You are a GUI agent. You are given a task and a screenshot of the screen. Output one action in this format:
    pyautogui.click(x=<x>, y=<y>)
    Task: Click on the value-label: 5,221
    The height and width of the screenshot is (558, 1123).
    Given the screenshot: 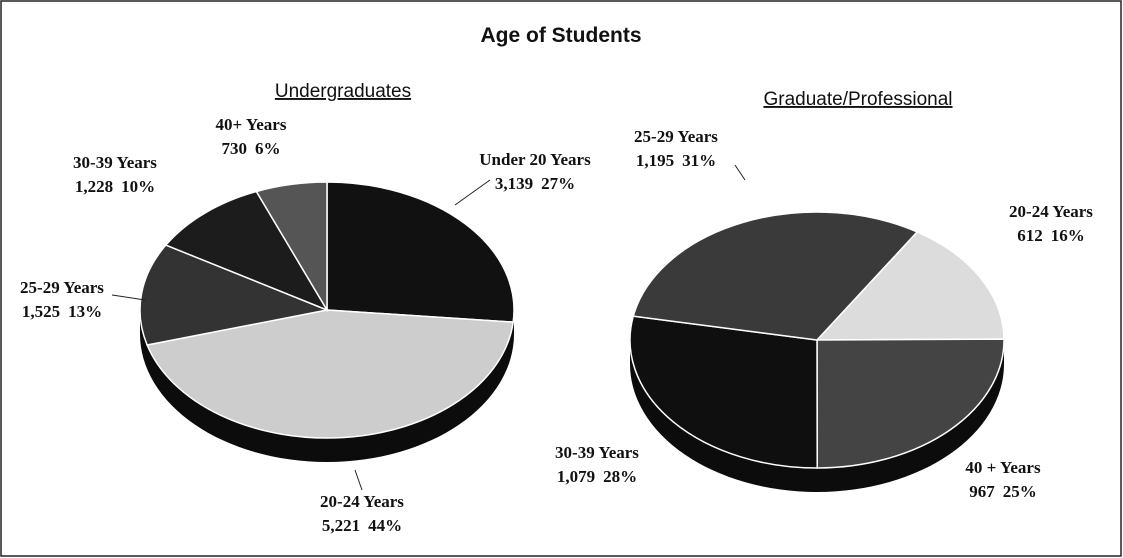 What is the action you would take?
    pyautogui.click(x=341, y=525)
    